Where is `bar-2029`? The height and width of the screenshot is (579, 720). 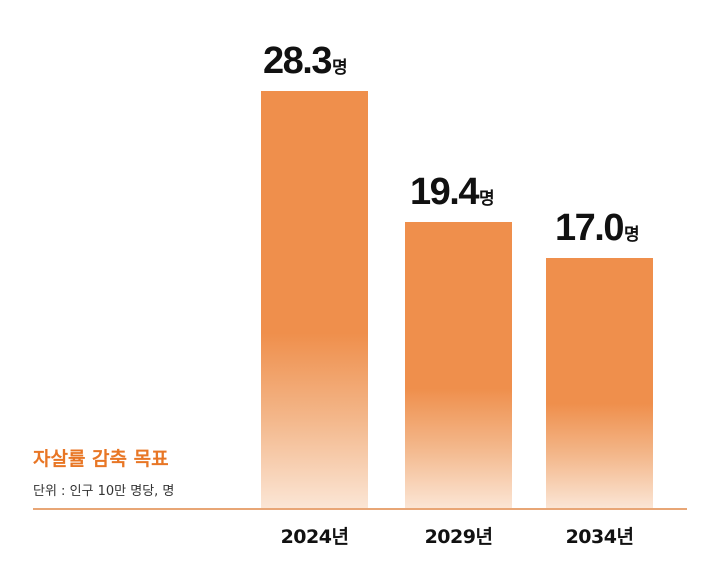
bar-2029 is located at coordinates (458, 365).